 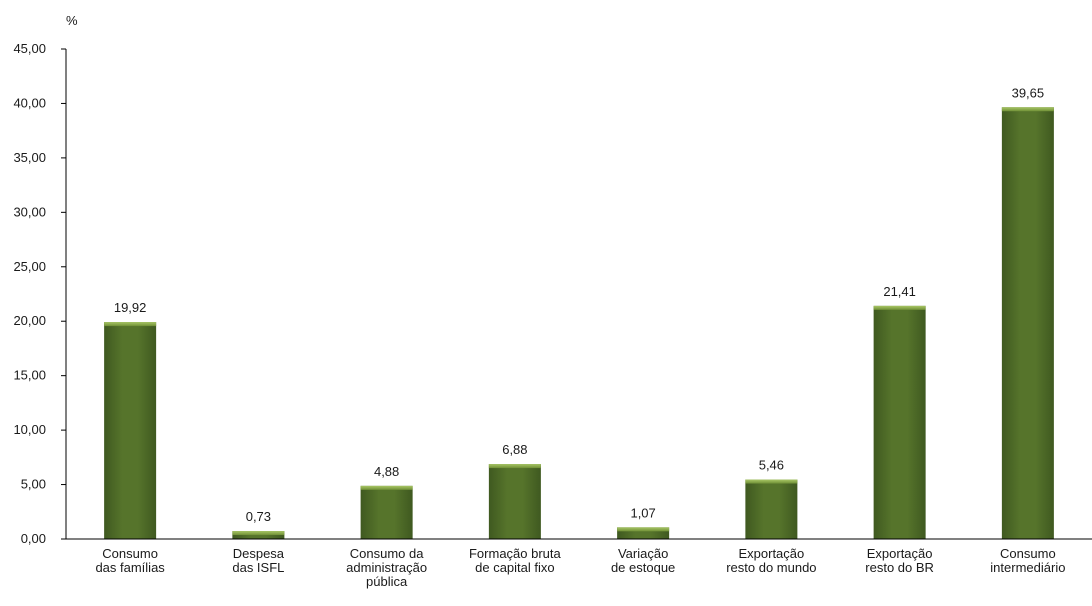 What do you see at coordinates (643, 553) in the screenshot?
I see `x-category-label-line: Variação` at bounding box center [643, 553].